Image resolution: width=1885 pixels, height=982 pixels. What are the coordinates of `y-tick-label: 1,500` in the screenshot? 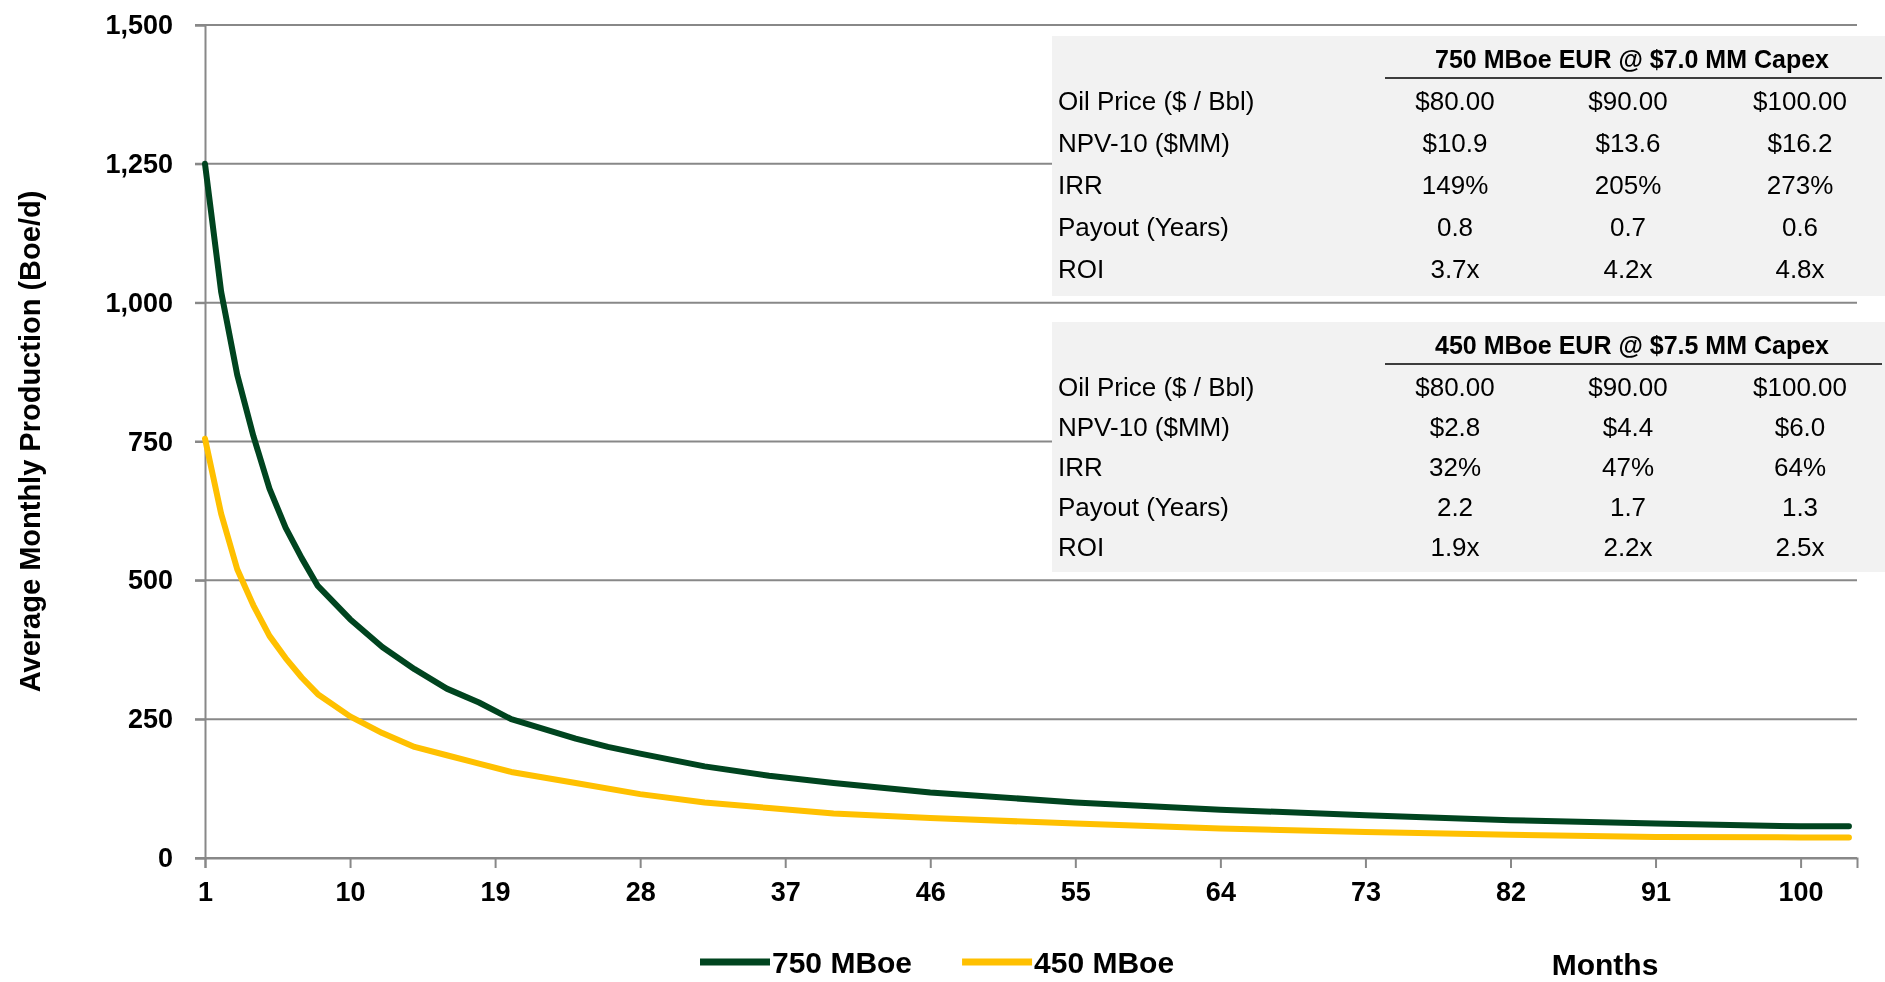 It's located at (139, 25).